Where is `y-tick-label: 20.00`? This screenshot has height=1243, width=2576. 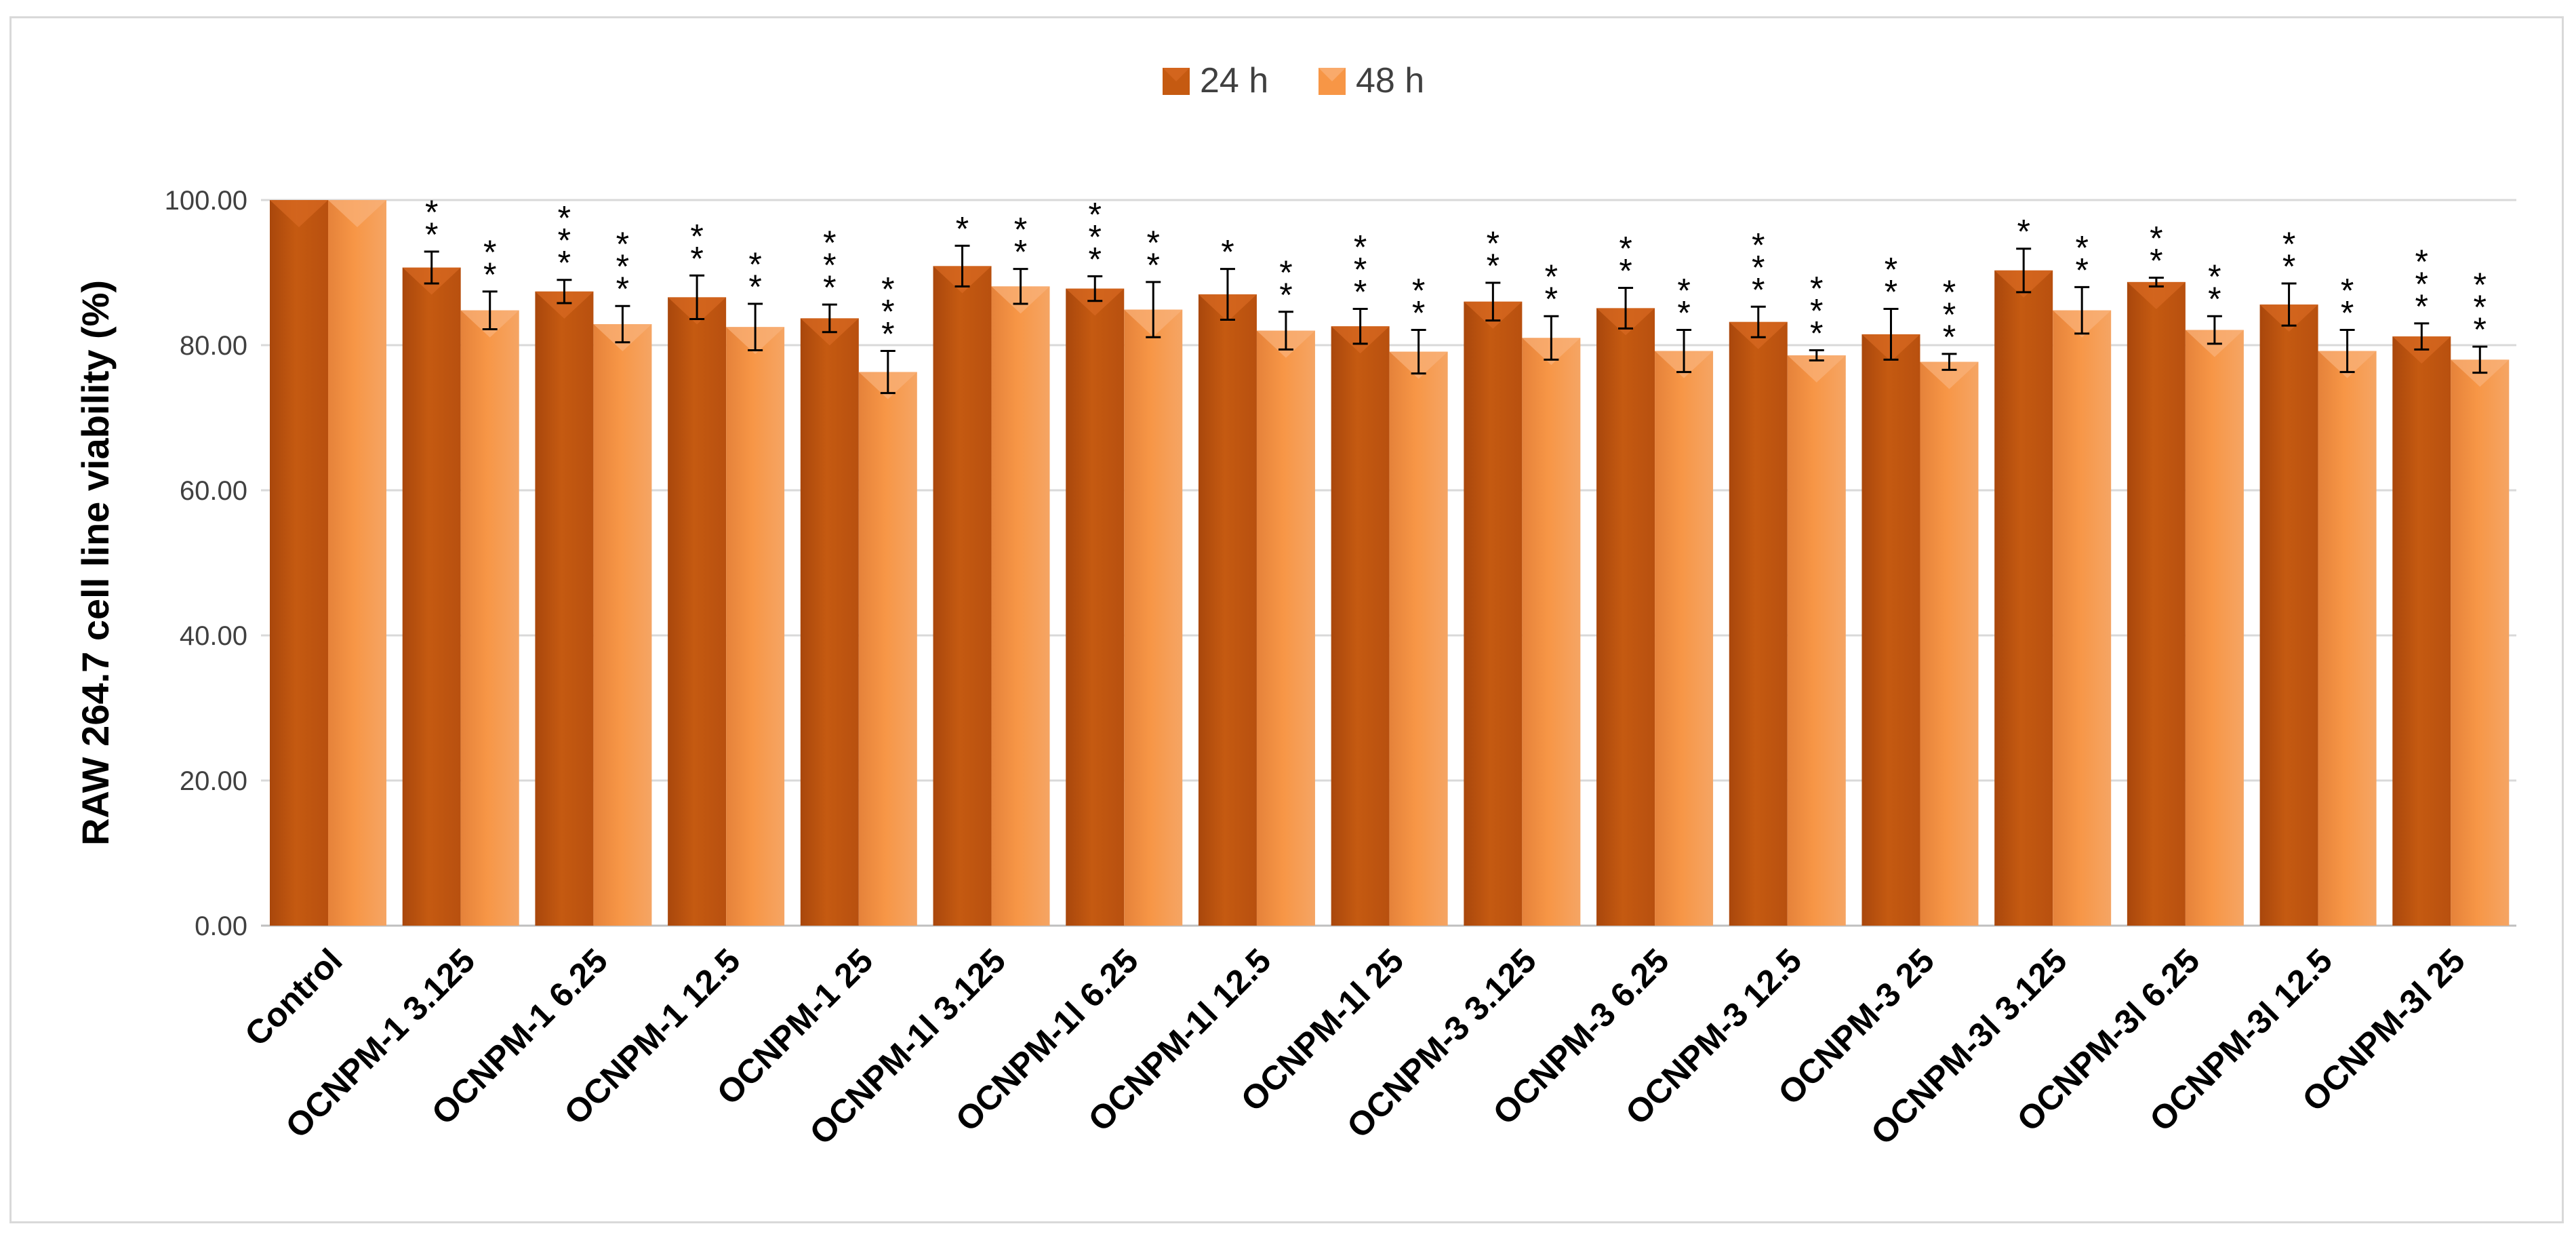
y-tick-label: 20.00 is located at coordinates (213, 781).